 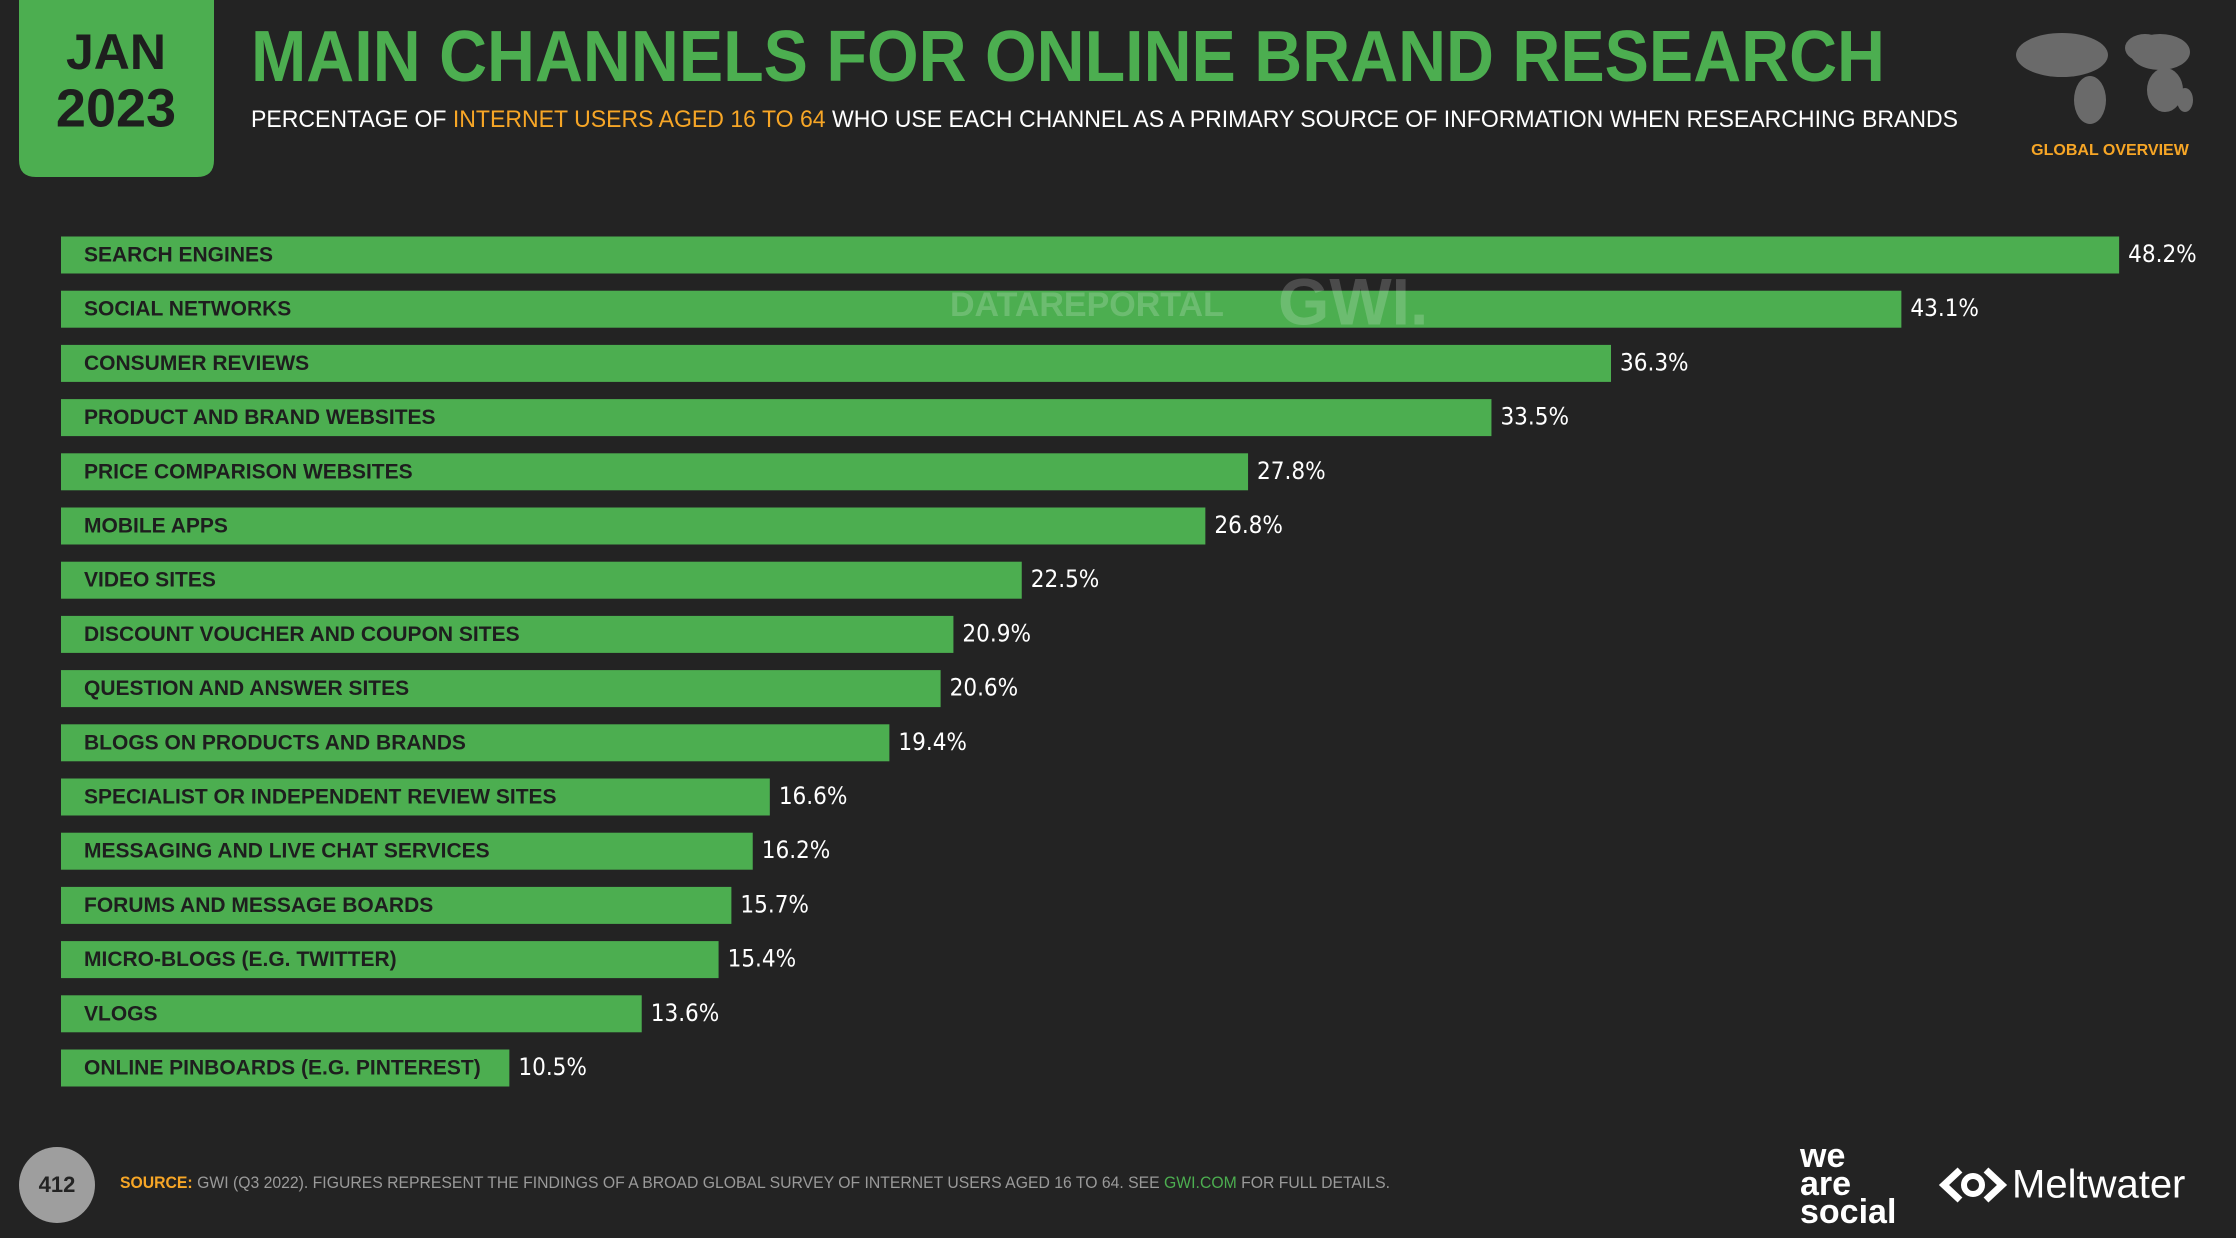 What do you see at coordinates (932, 742) in the screenshot?
I see `value-label: 19.4%` at bounding box center [932, 742].